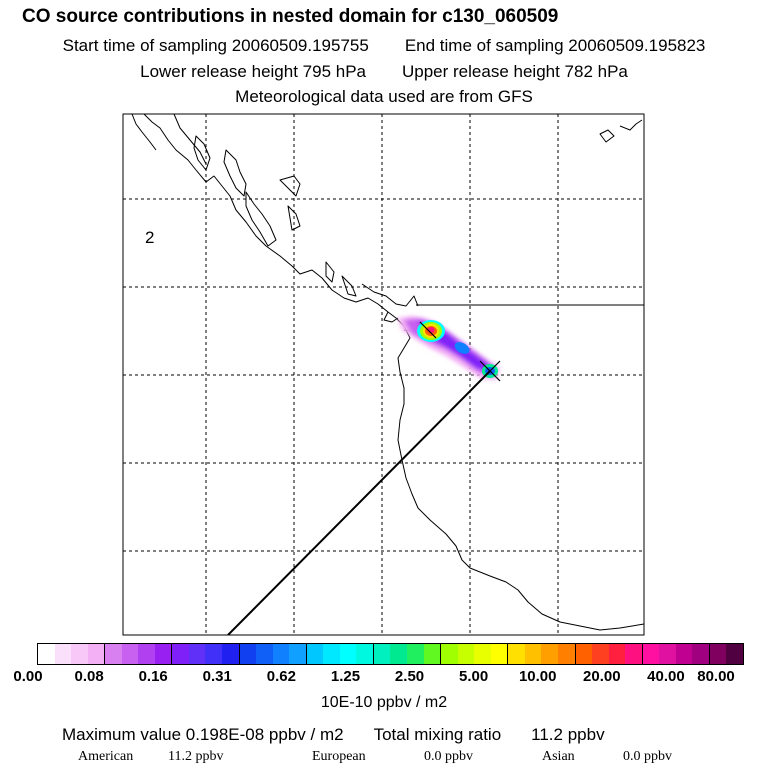  Describe the element at coordinates (149, 237) in the screenshot. I see `region-label: 2` at that location.